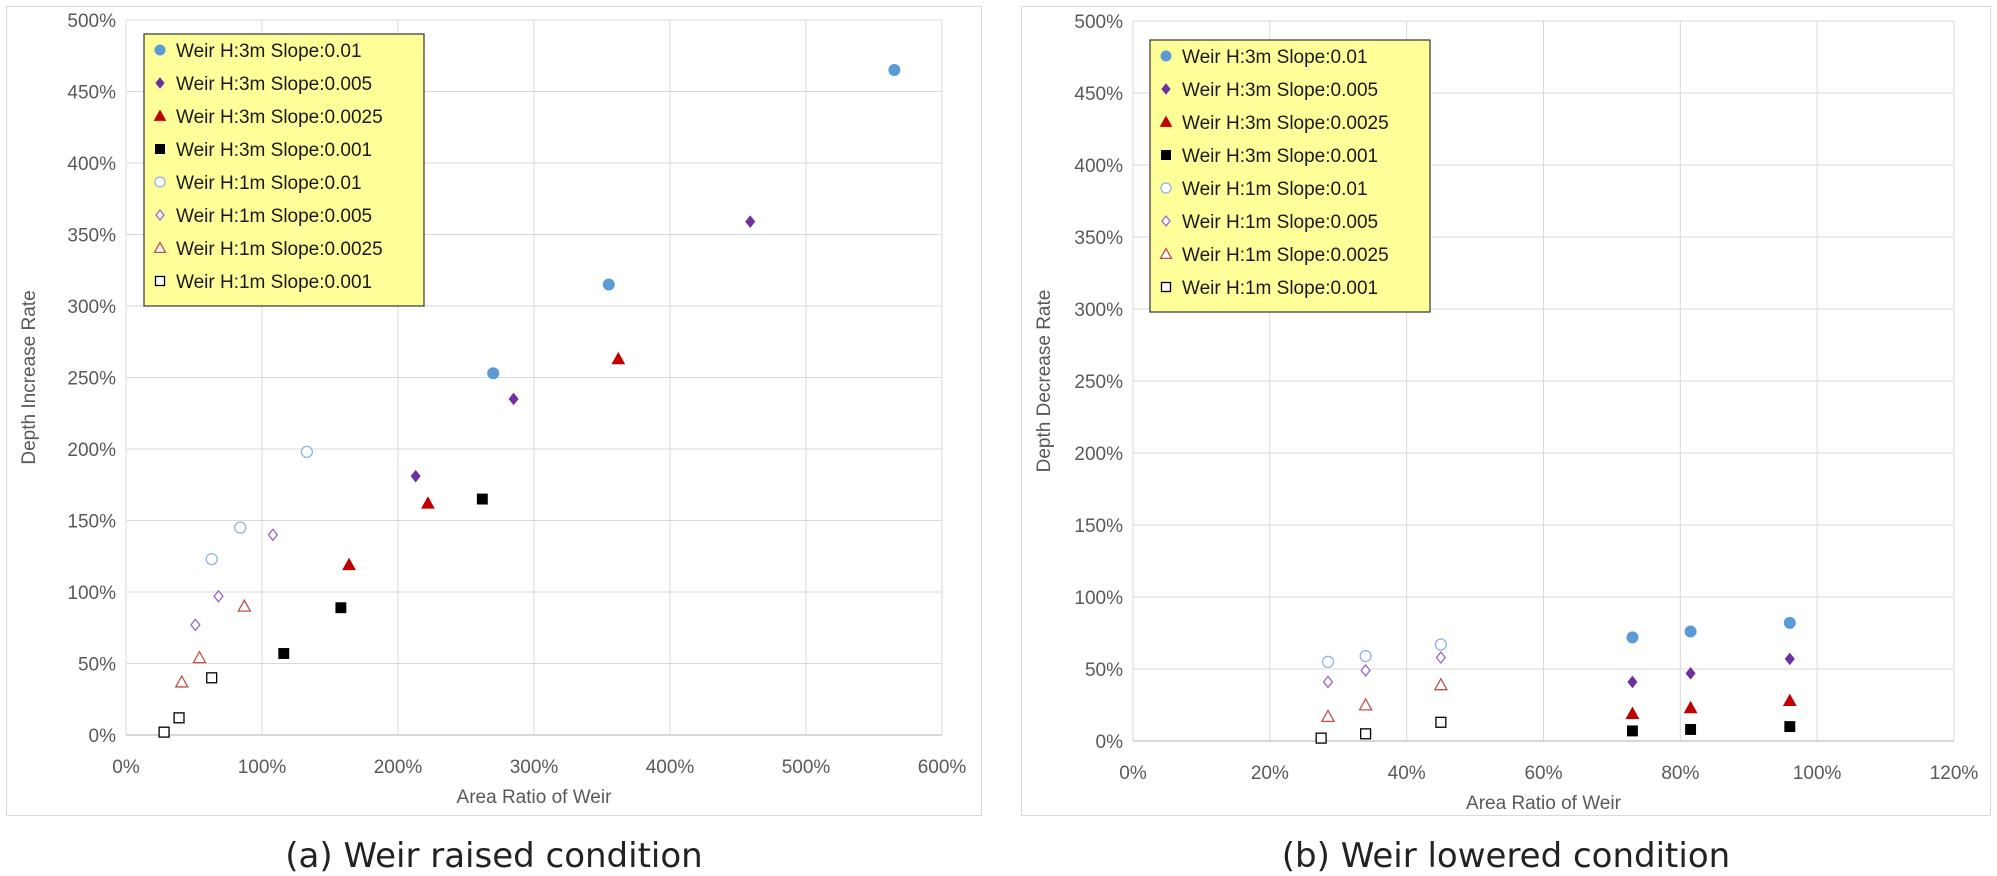 This screenshot has width=1997, height=876. Describe the element at coordinates (534, 767) in the screenshot. I see `x-tick-label: 300%` at that location.